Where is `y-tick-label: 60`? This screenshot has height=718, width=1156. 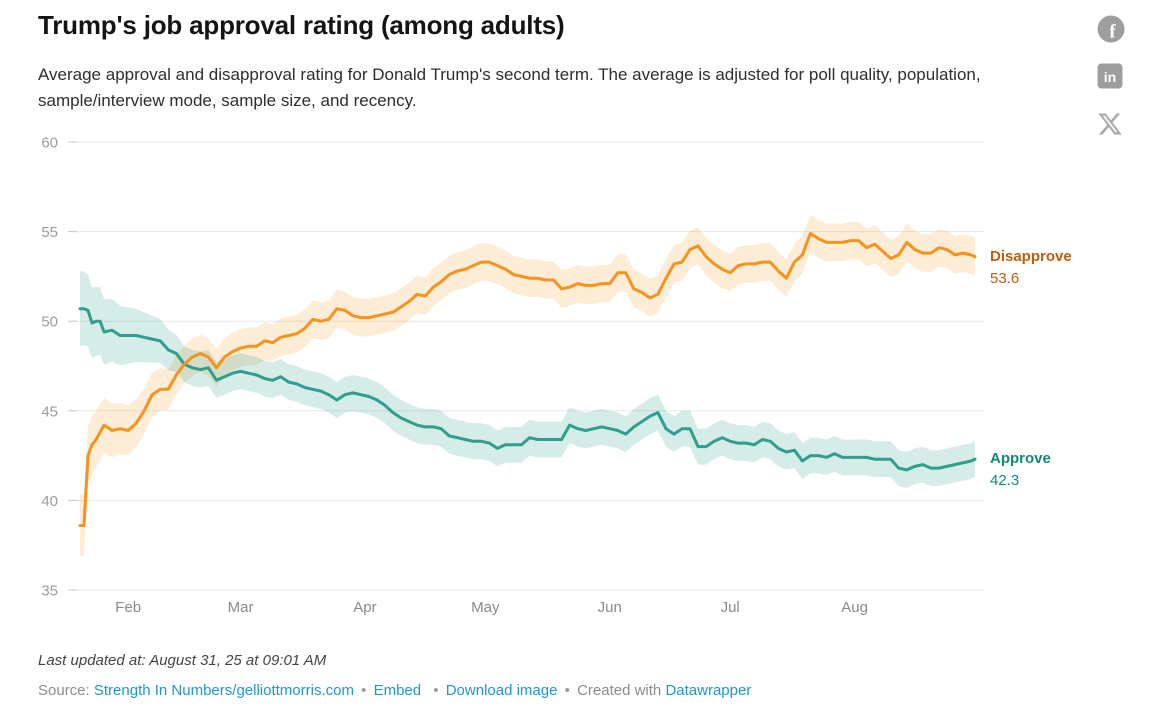
y-tick-label: 60 is located at coordinates (49, 143).